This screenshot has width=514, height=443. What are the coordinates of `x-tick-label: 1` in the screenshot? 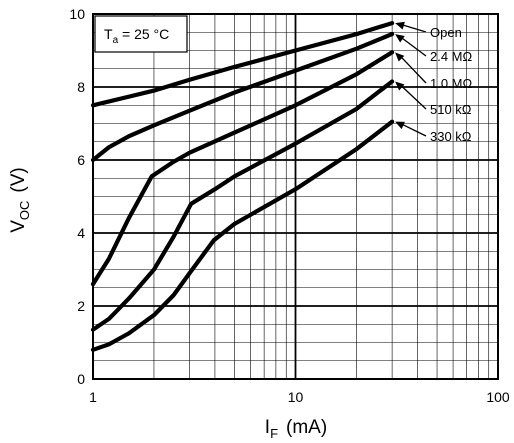 It's located at (93, 397).